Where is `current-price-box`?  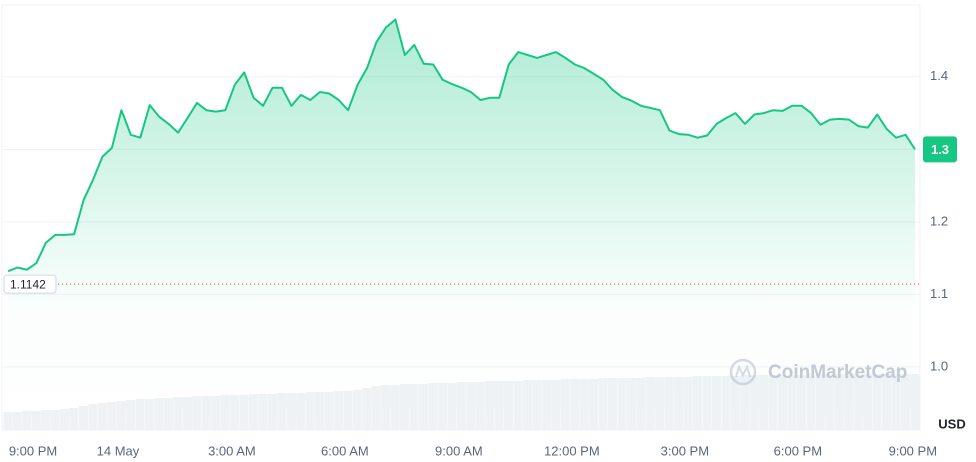 current-price-box is located at coordinates (940, 149).